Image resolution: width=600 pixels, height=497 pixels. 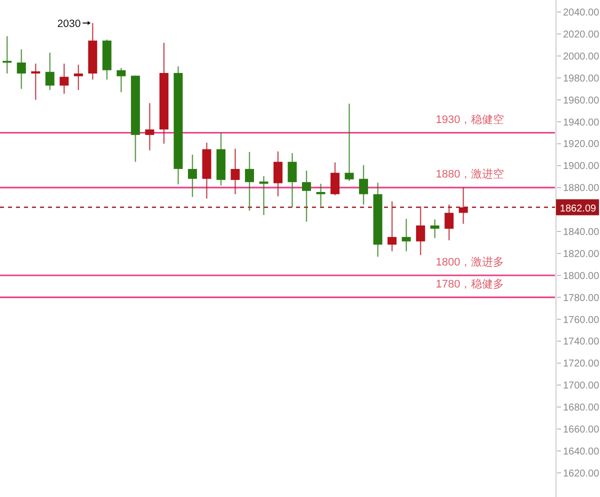 I want to click on y-tick-label: 1980.00, so click(x=581, y=78).